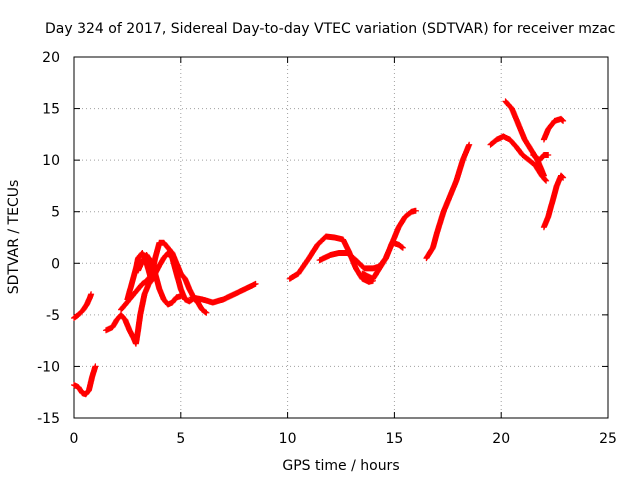 This screenshot has height=480, width=640. I want to click on data-series-arc1, so click(85, 380).